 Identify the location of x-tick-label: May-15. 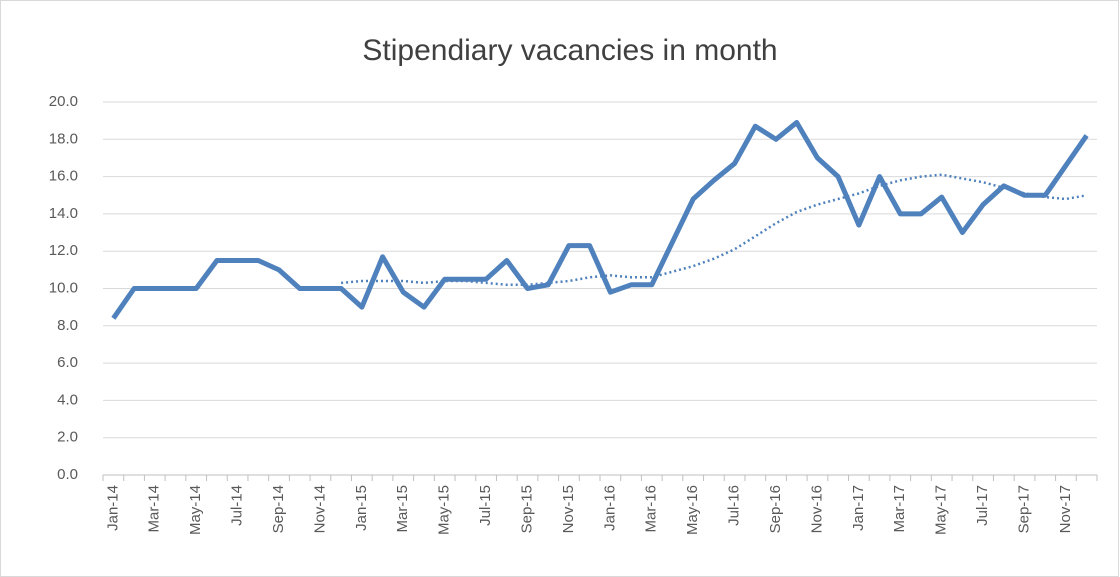
(444, 510).